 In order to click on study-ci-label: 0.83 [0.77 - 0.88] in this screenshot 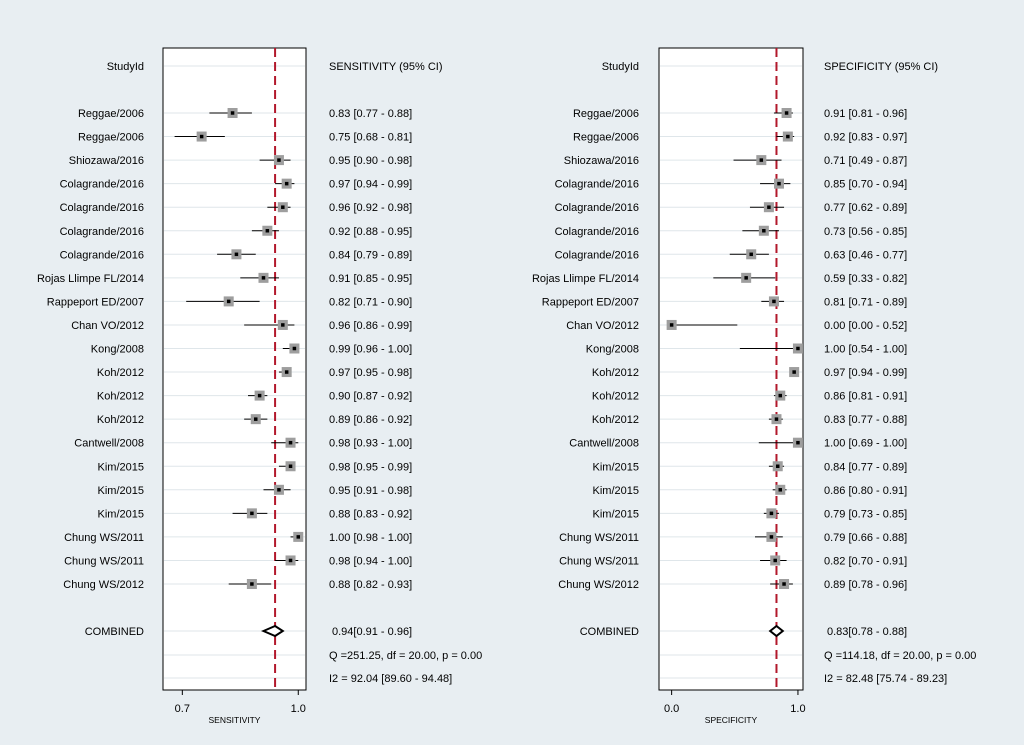, I will do `click(370, 114)`.